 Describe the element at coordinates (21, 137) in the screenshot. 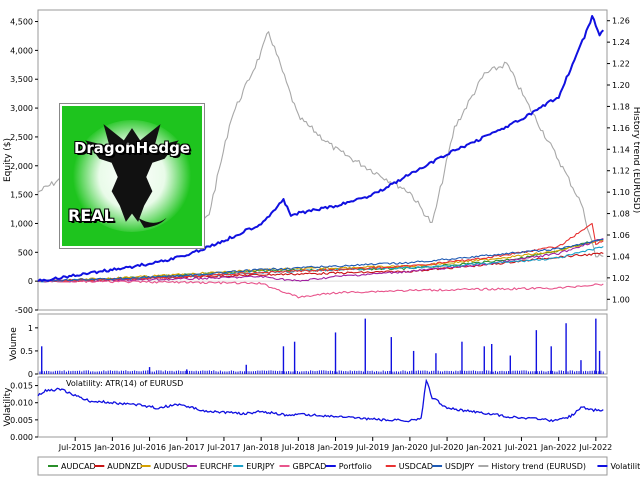

I see `equity-y-tick-label: 2,500` at that location.